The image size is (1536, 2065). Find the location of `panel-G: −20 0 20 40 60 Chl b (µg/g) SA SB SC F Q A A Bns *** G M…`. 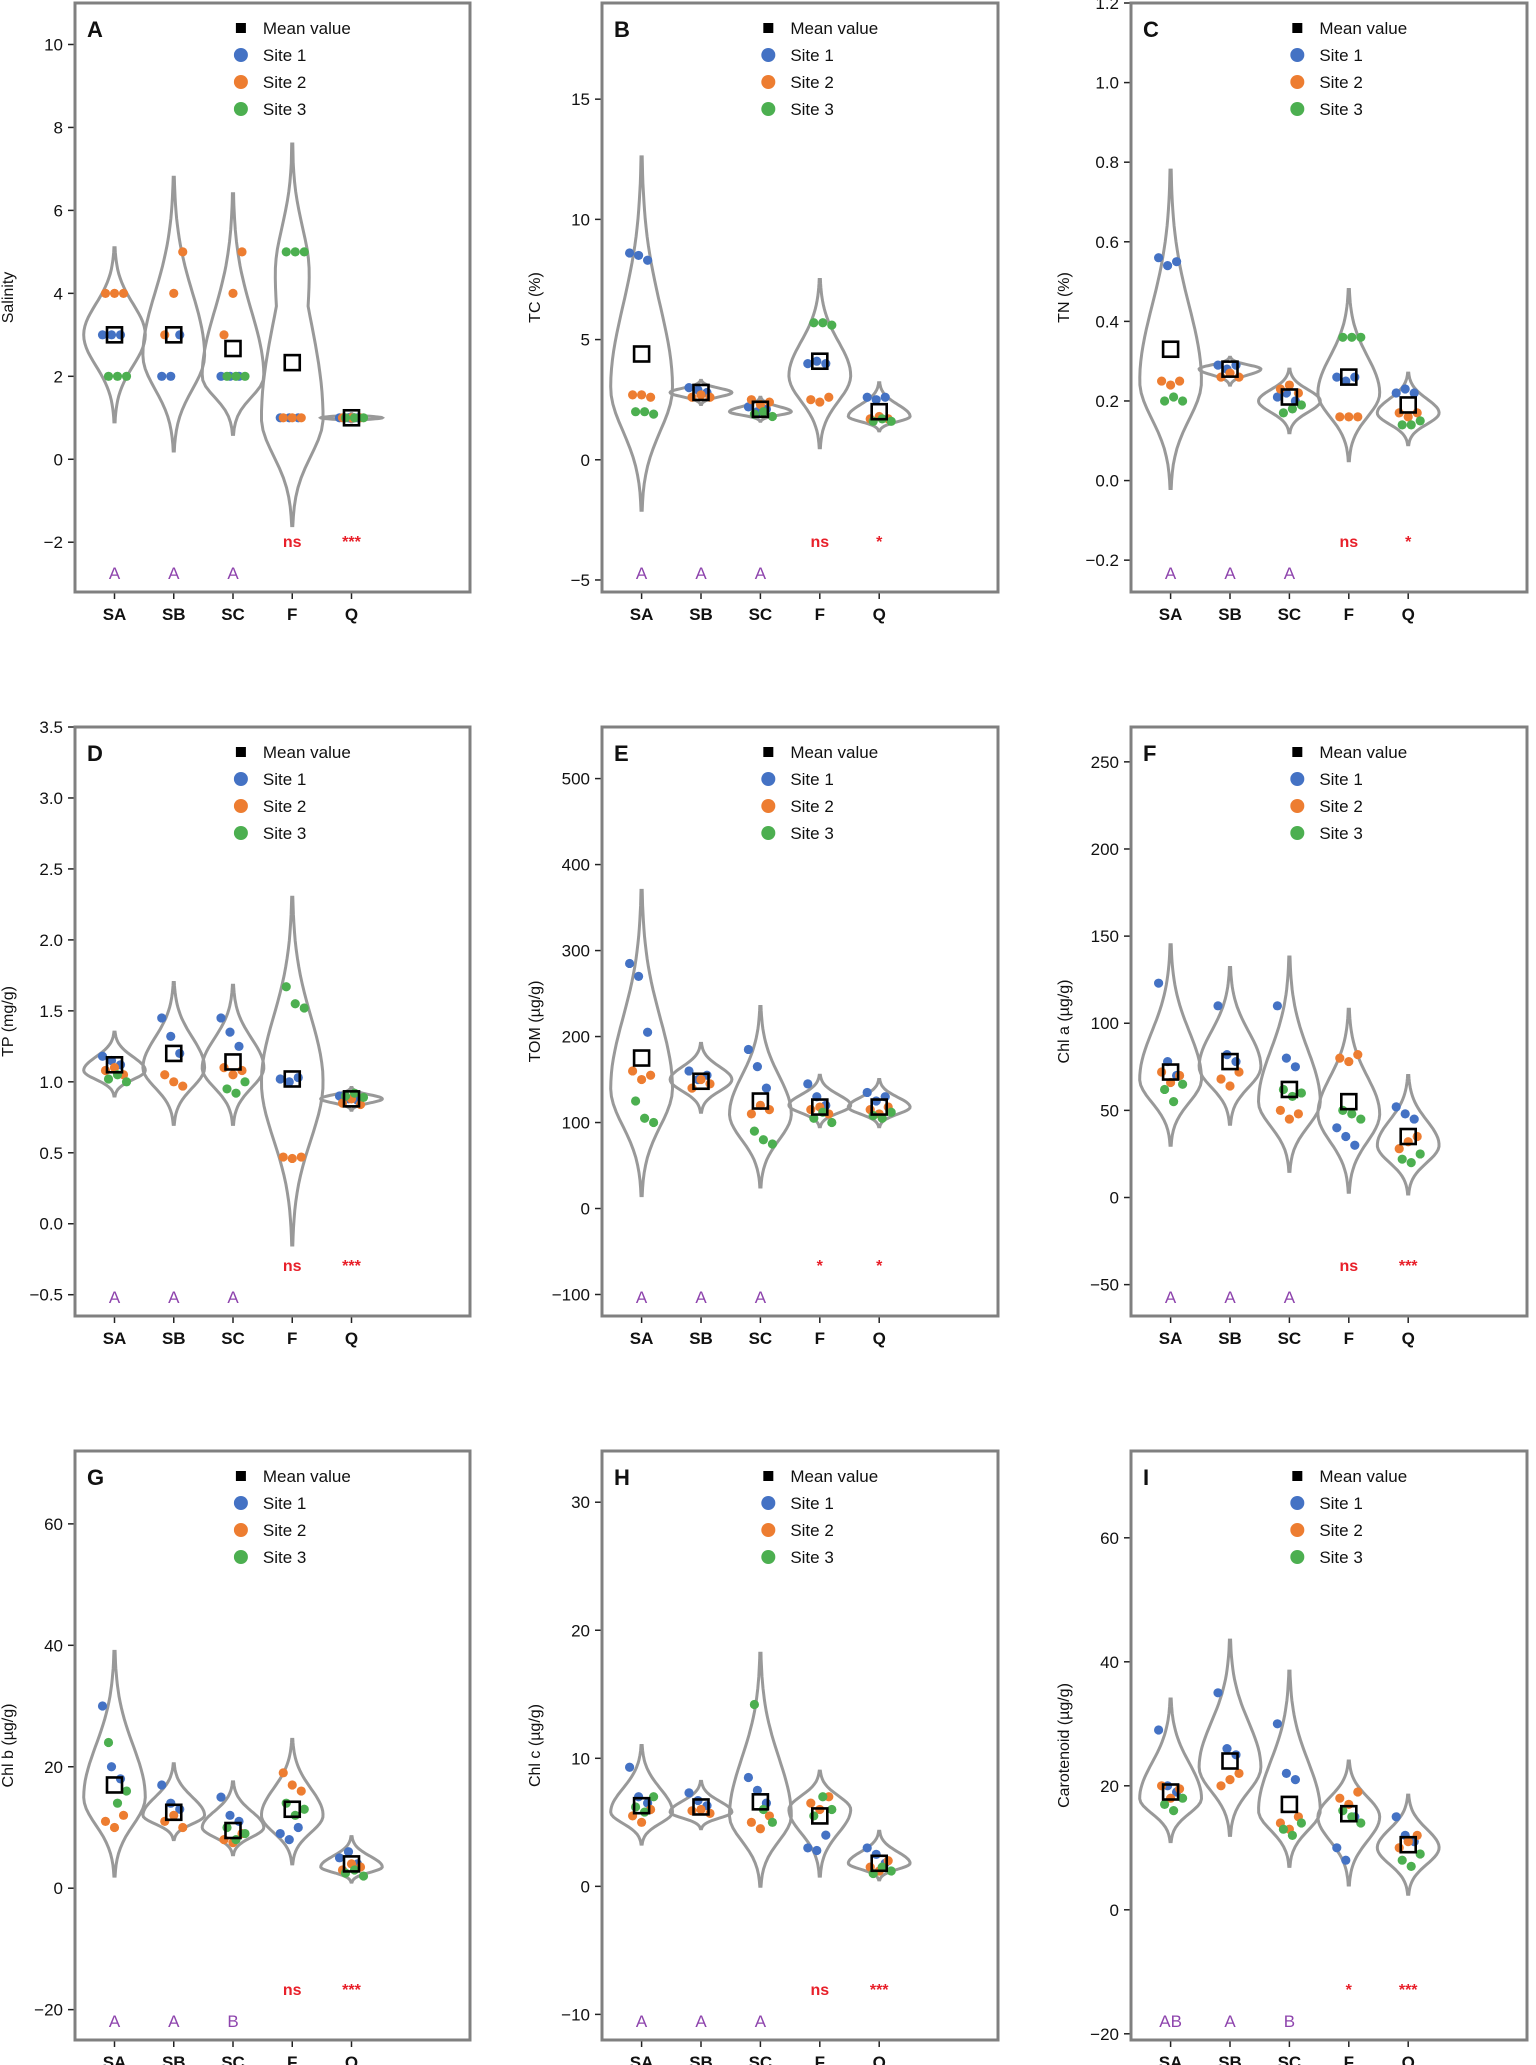

panel-G: −20 0 20 40 60 Chl b (µg/g) SA SB SC F Q A A Bns *** G M… is located at coordinates (236, 1757).